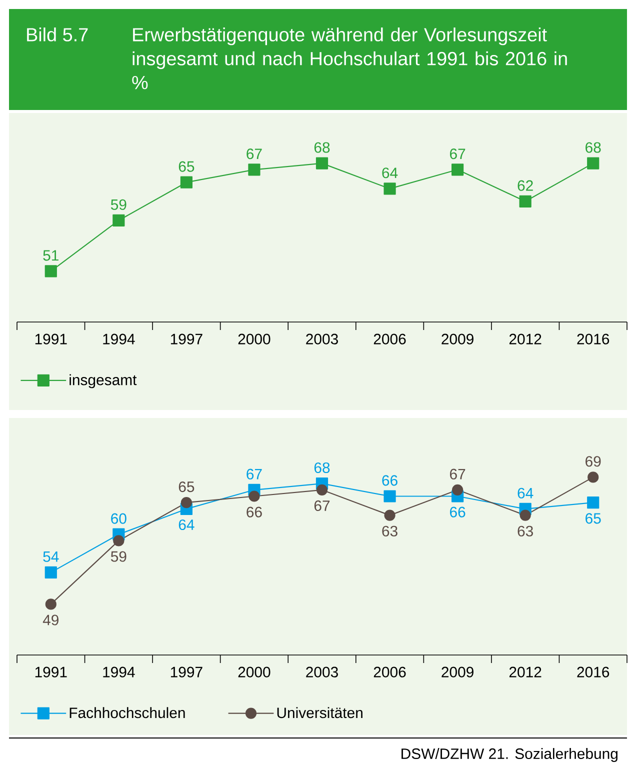 The image size is (637, 773). Describe the element at coordinates (103, 381) in the screenshot. I see `legend-label: insgesamt` at that location.